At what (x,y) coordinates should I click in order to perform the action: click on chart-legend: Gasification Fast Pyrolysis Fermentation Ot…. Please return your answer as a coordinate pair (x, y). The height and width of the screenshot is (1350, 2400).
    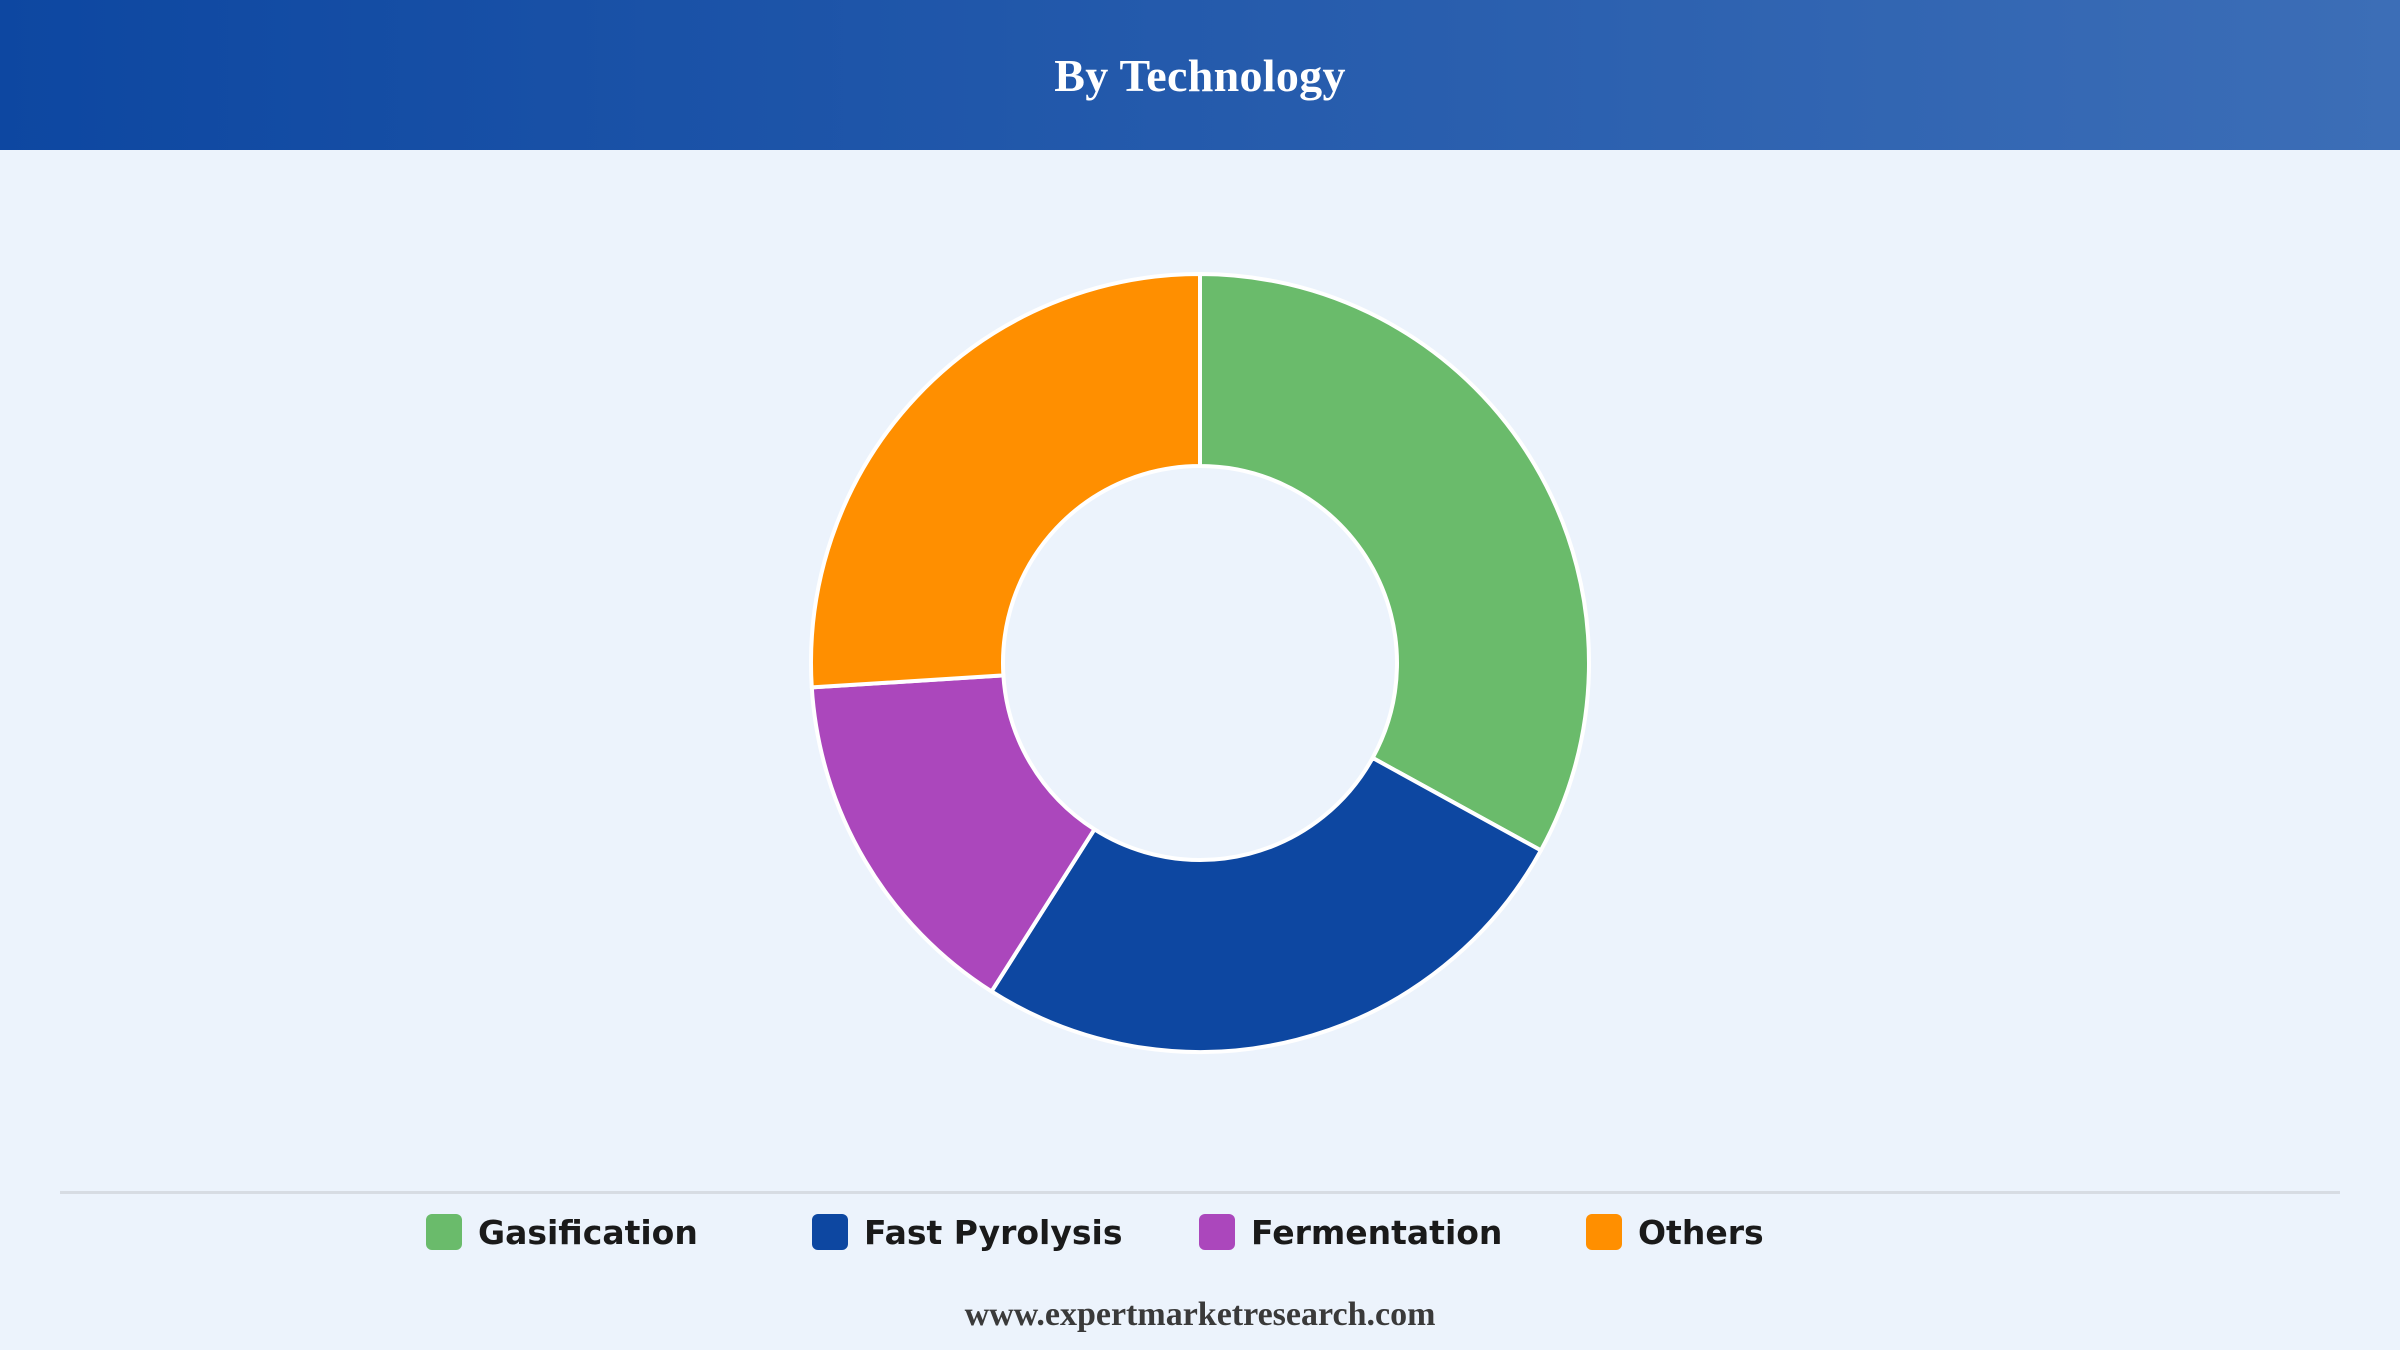
    Looking at the image, I should click on (1200, 1232).